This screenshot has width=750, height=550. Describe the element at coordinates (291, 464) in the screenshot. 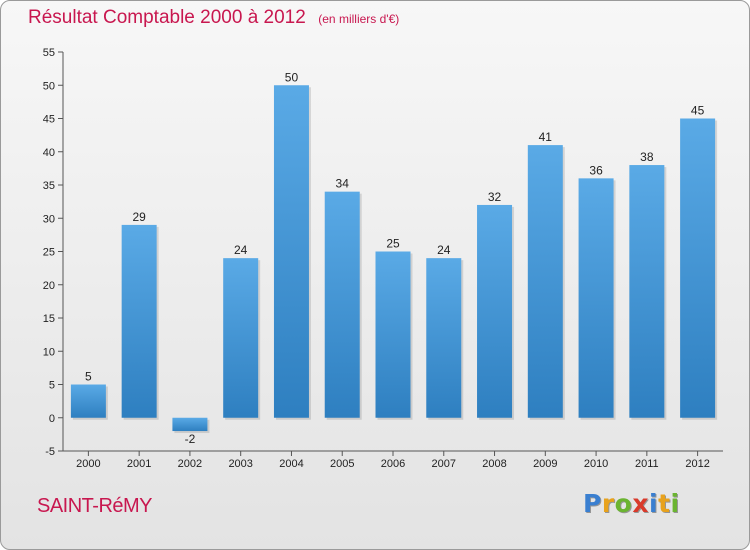

I see `x-tick-label: 2004` at that location.